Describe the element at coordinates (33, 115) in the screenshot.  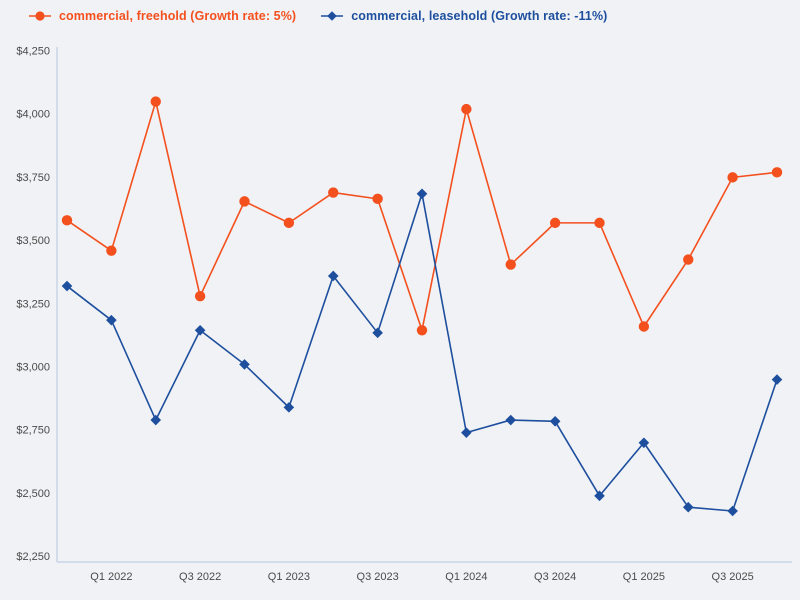
I see `y-tick-label: $4,000` at that location.